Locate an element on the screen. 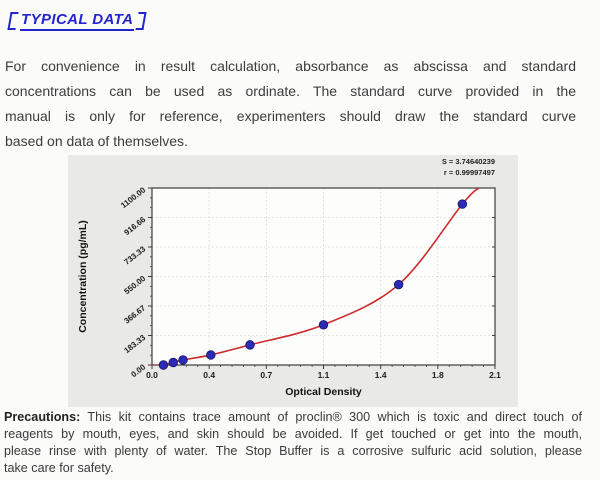  x-tick-label: 1.8 is located at coordinates (438, 375).